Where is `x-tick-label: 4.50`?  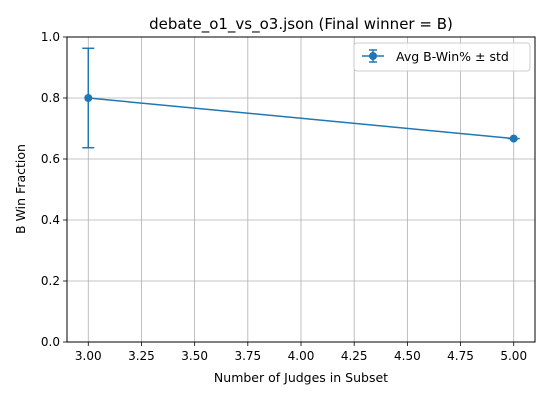
x-tick-label: 4.50 is located at coordinates (407, 356).